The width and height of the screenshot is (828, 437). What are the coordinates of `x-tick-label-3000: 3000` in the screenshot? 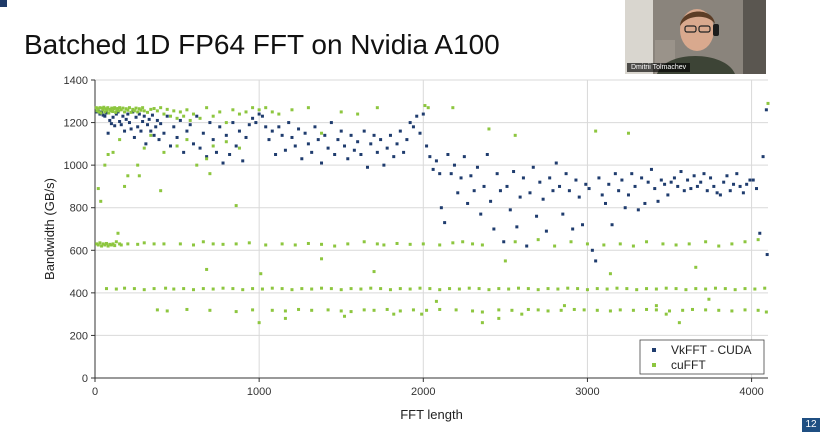 It's located at (587, 392).